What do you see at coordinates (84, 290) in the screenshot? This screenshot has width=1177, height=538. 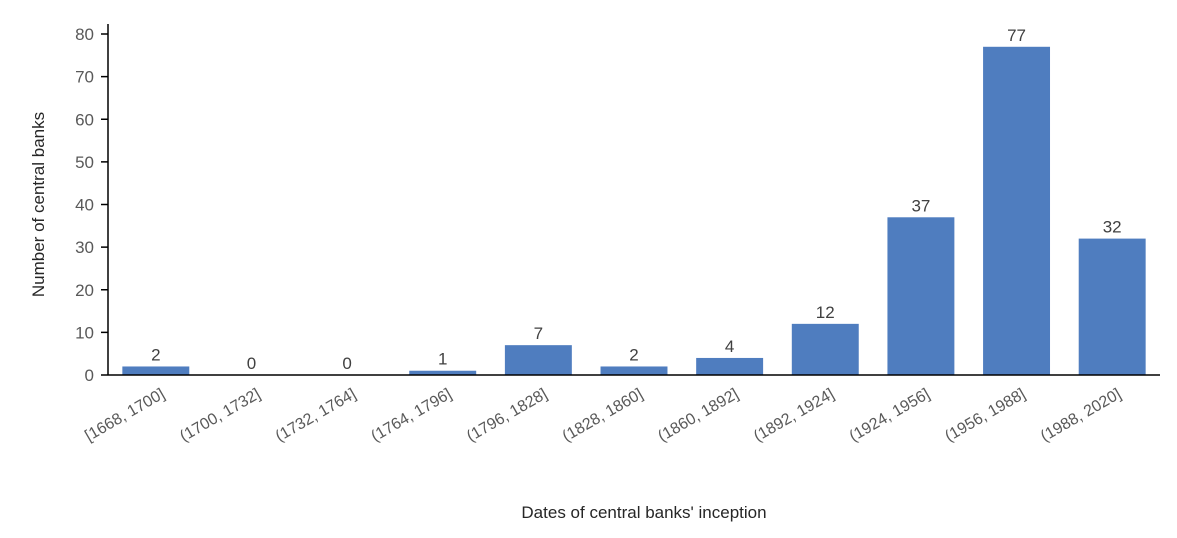 I see `y-tick-label: 20` at bounding box center [84, 290].